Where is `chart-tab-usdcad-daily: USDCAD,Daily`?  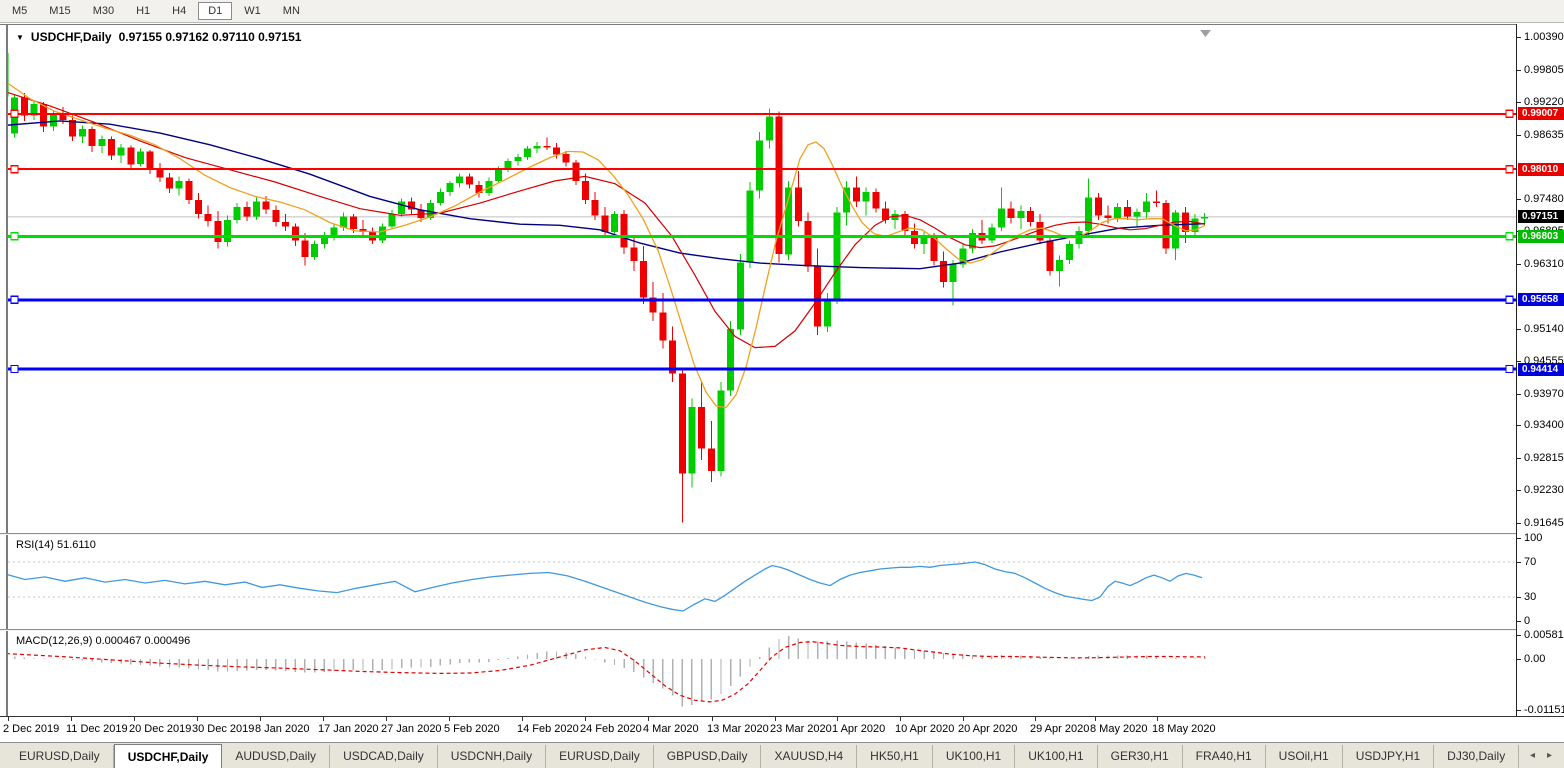
chart-tab-usdcad-daily: USDCAD,Daily is located at coordinates (384, 756).